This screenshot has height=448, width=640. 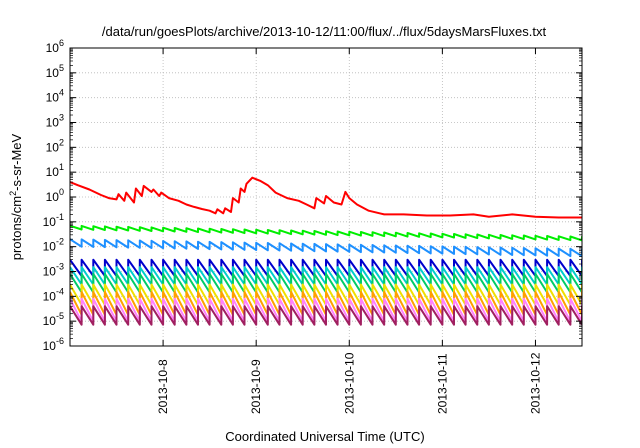 I want to click on x-tick-label: 2013-10-12, so click(x=535, y=383).